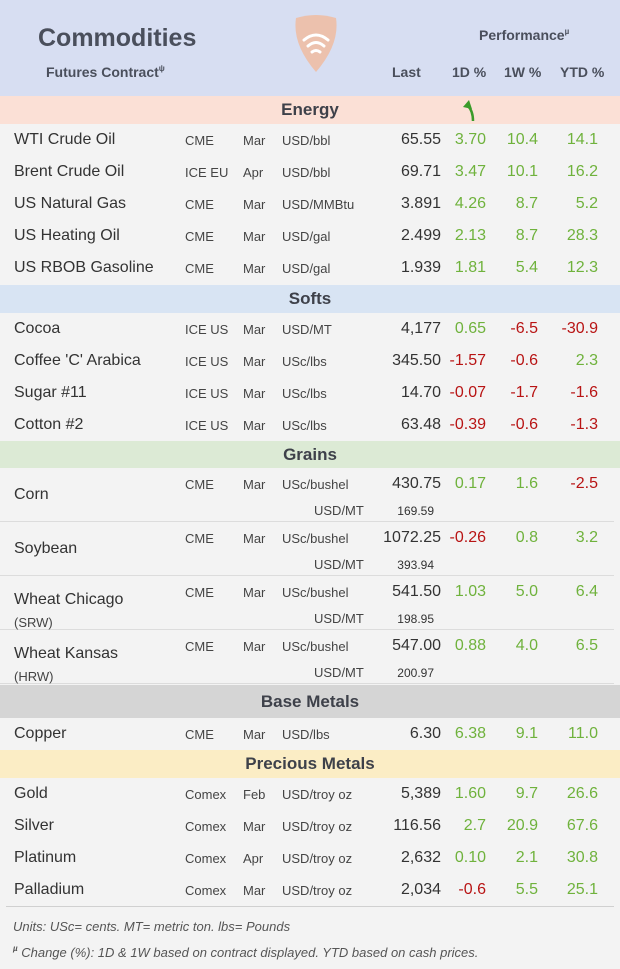 This screenshot has height=969, width=620. I want to click on last-price: 5,389, so click(420, 793).